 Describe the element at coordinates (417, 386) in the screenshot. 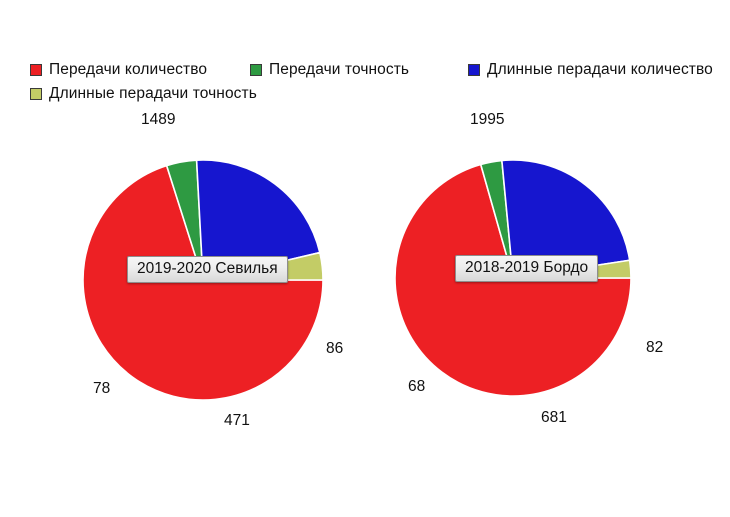

I see `pie-right-value-left: 68` at that location.